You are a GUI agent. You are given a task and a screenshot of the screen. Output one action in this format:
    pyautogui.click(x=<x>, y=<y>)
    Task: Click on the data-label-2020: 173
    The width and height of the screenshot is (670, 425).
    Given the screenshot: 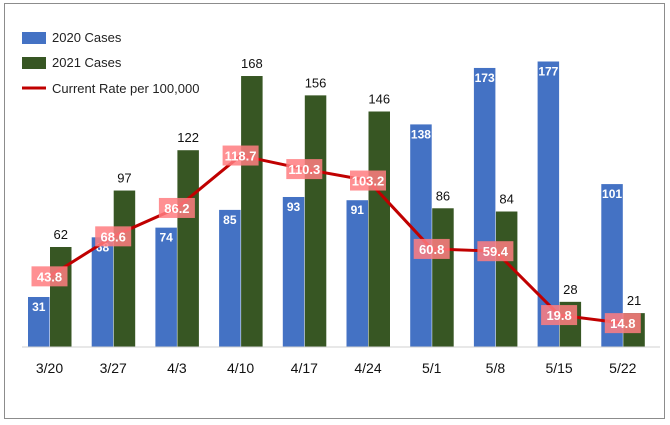 What is the action you would take?
    pyautogui.click(x=485, y=78)
    